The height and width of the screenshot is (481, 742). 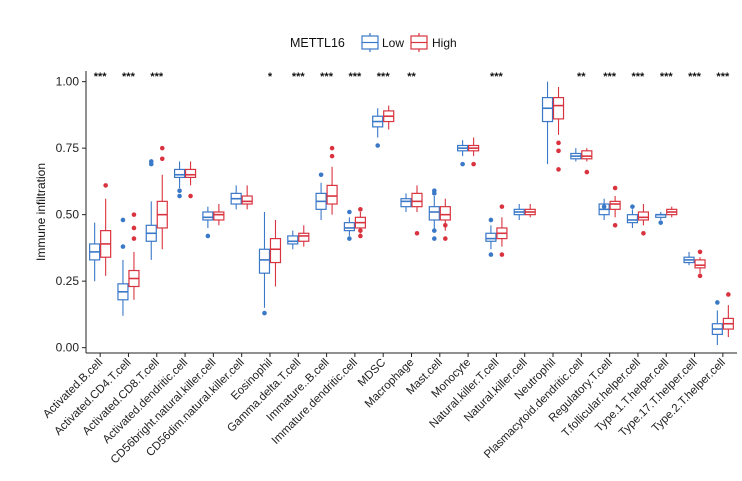 I want to click on legend-label-high: High, so click(x=444, y=43).